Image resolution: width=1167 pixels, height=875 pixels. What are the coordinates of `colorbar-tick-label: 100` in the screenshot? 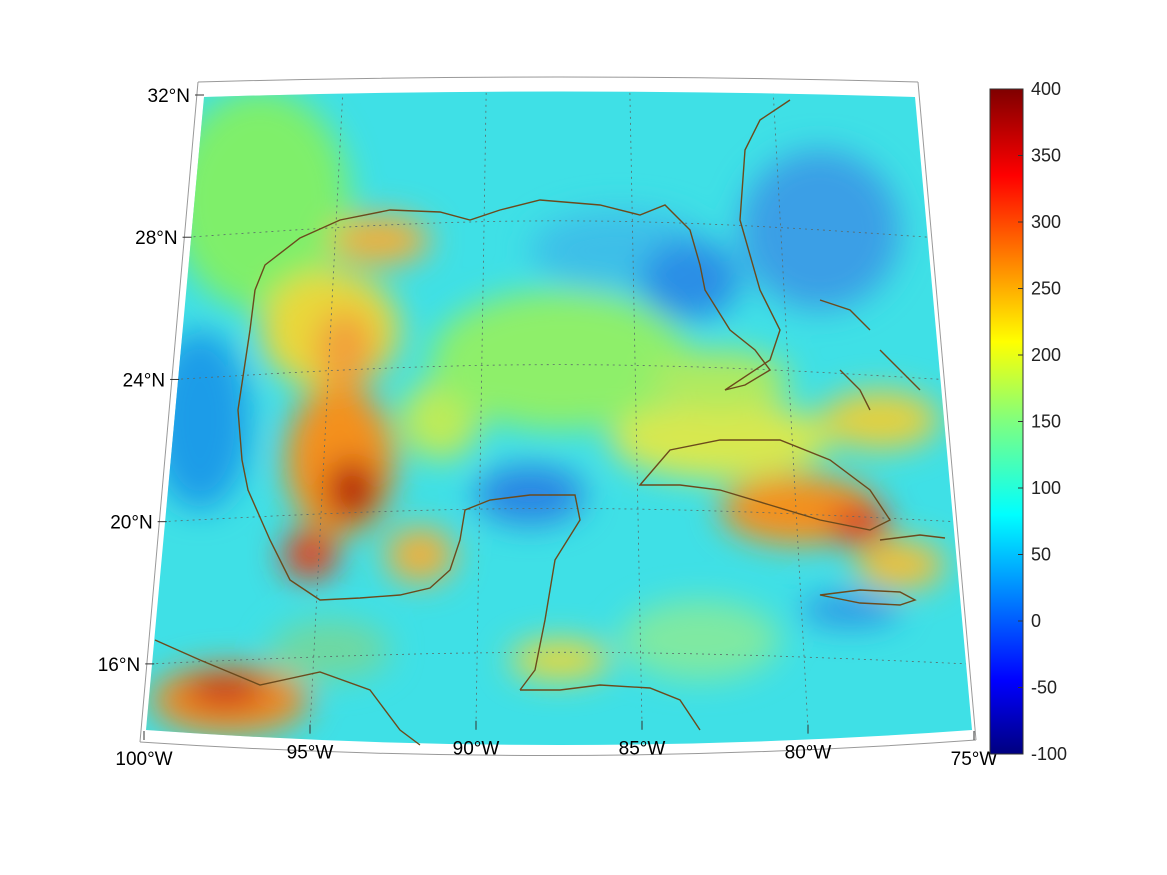 It's located at (1046, 488).